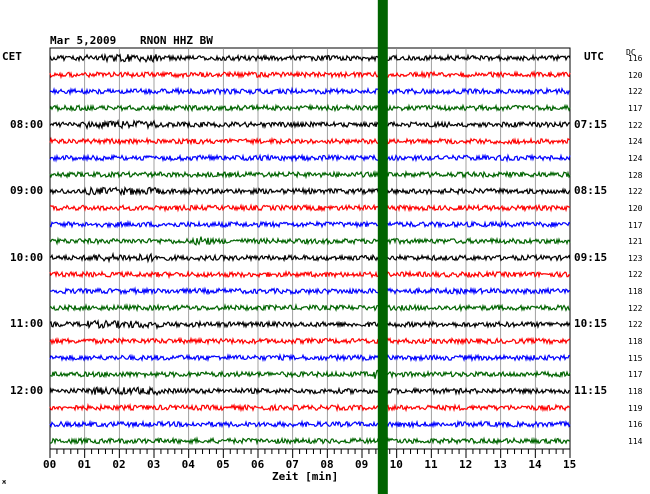 This screenshot has width=650, height=494. I want to click on x-tick-label: 07, so click(292, 464).